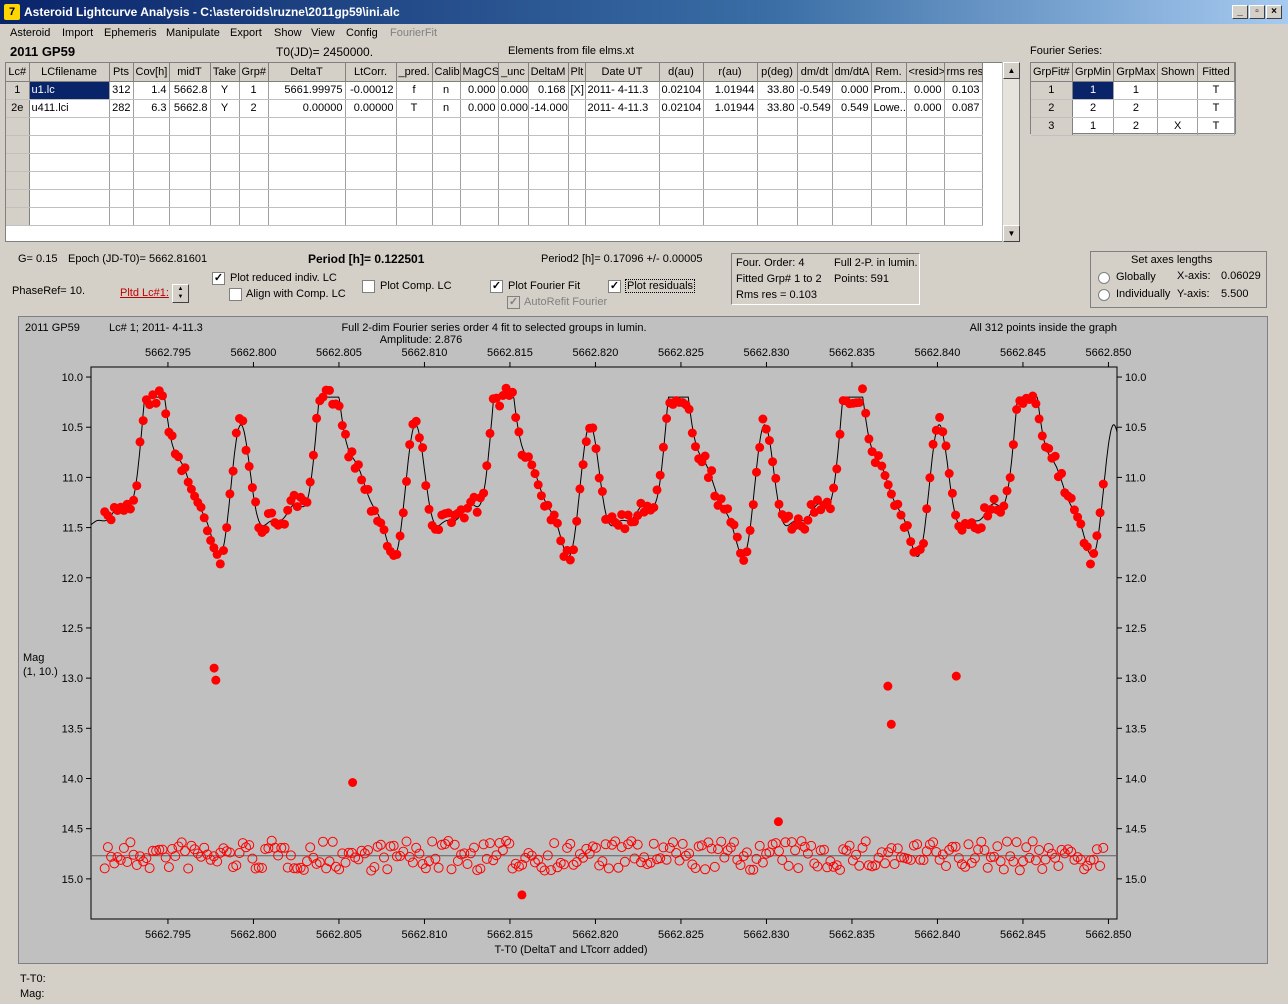 Image resolution: width=1288 pixels, height=1004 pixels. I want to click on restore-button: ▫, so click(1257, 12).